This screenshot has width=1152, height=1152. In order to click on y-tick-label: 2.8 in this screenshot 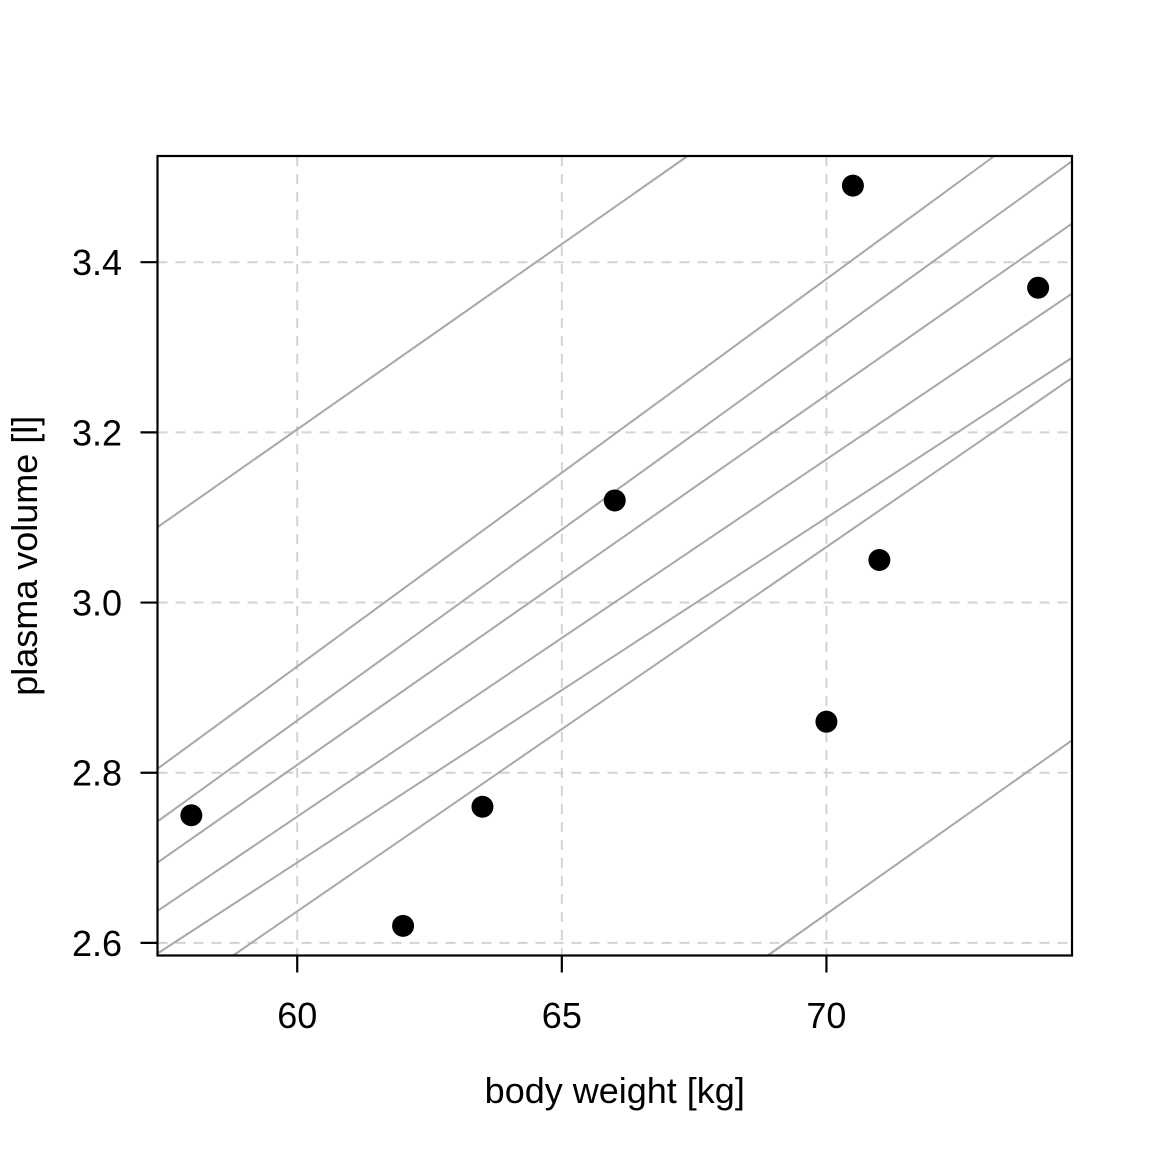, I will do `click(97, 773)`.